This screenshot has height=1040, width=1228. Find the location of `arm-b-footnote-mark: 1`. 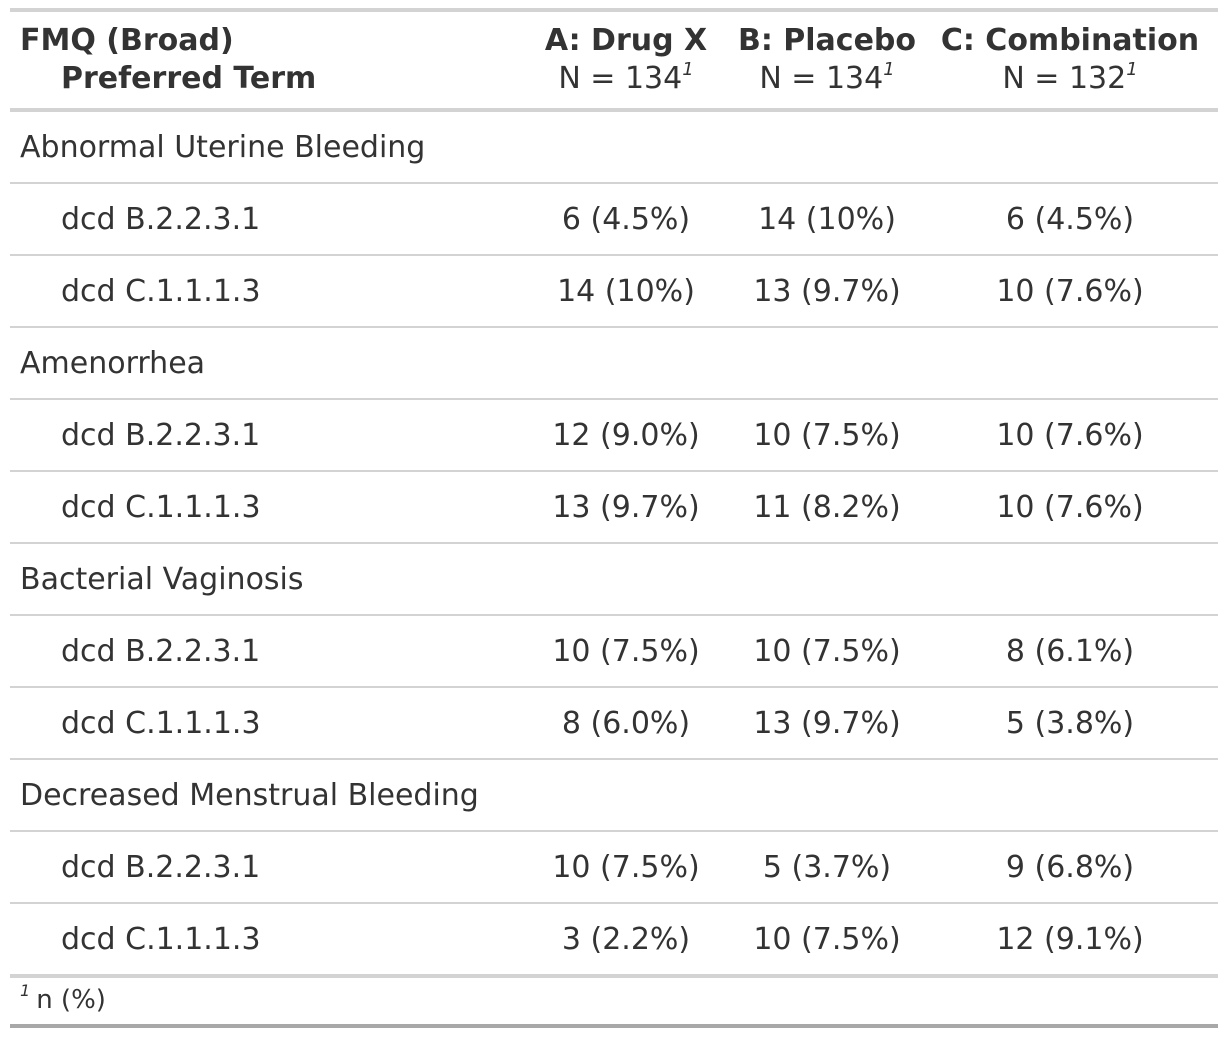

arm-b-footnote-mark: 1 is located at coordinates (889, 69).